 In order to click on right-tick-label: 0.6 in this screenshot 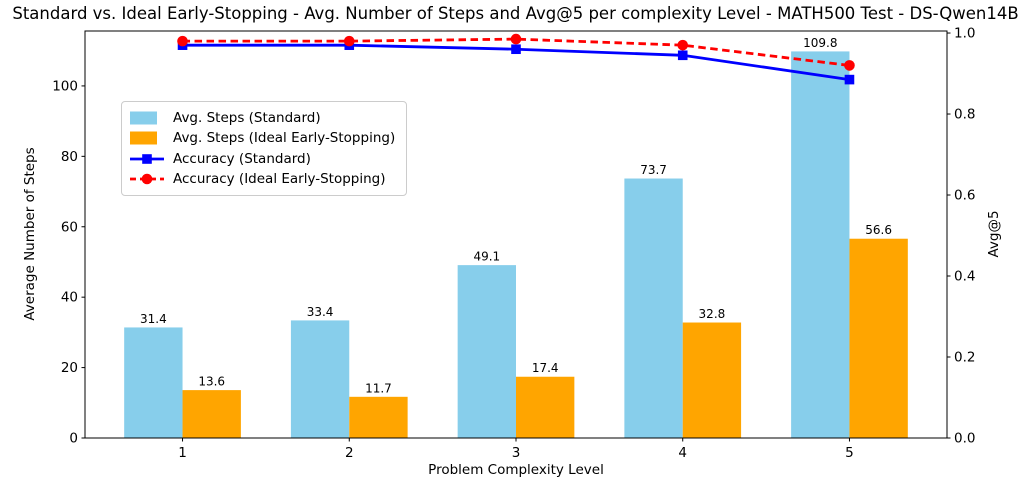, I will do `click(964, 196)`.